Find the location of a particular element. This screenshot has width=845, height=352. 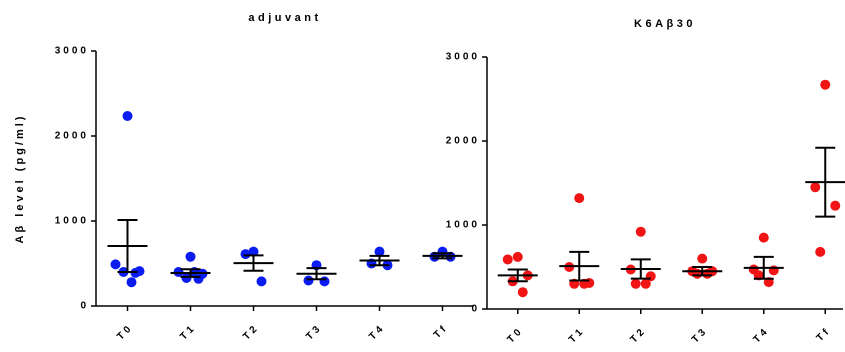

chart-title: K6Aβ30 is located at coordinates (665, 24).